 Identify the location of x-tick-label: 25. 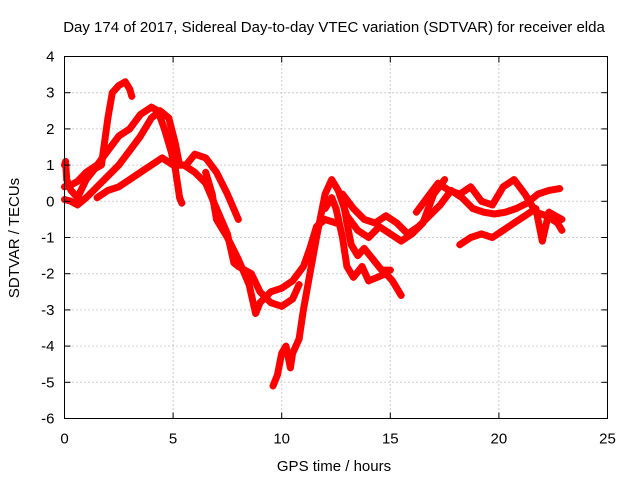
(607, 439).